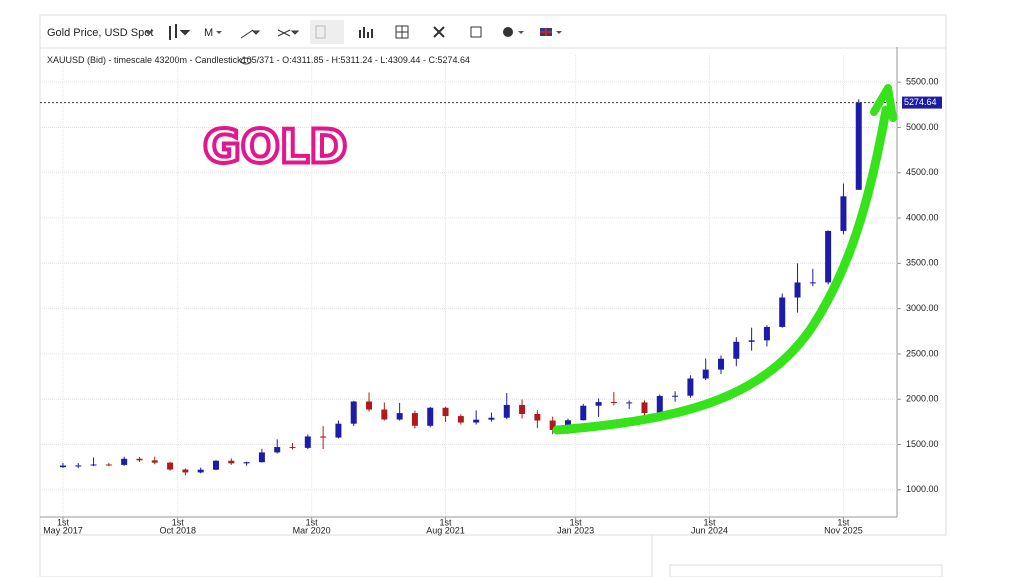 The height and width of the screenshot is (577, 1024). I want to click on last-price-box, so click(922, 102).